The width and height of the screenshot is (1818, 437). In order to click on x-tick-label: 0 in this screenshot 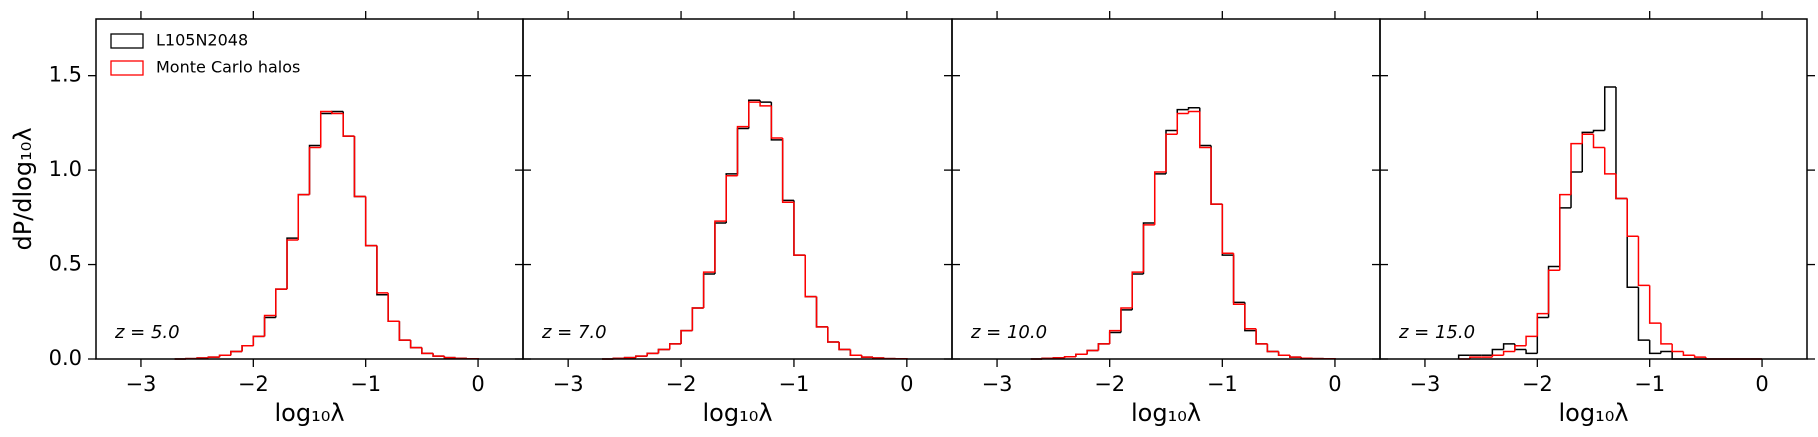, I will do `click(1334, 384)`.